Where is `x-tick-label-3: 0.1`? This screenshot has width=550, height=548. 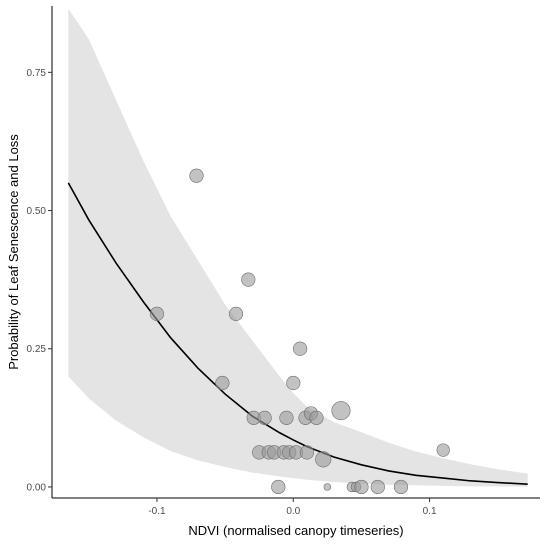
x-tick-label-3: 0.1 is located at coordinates (430, 511).